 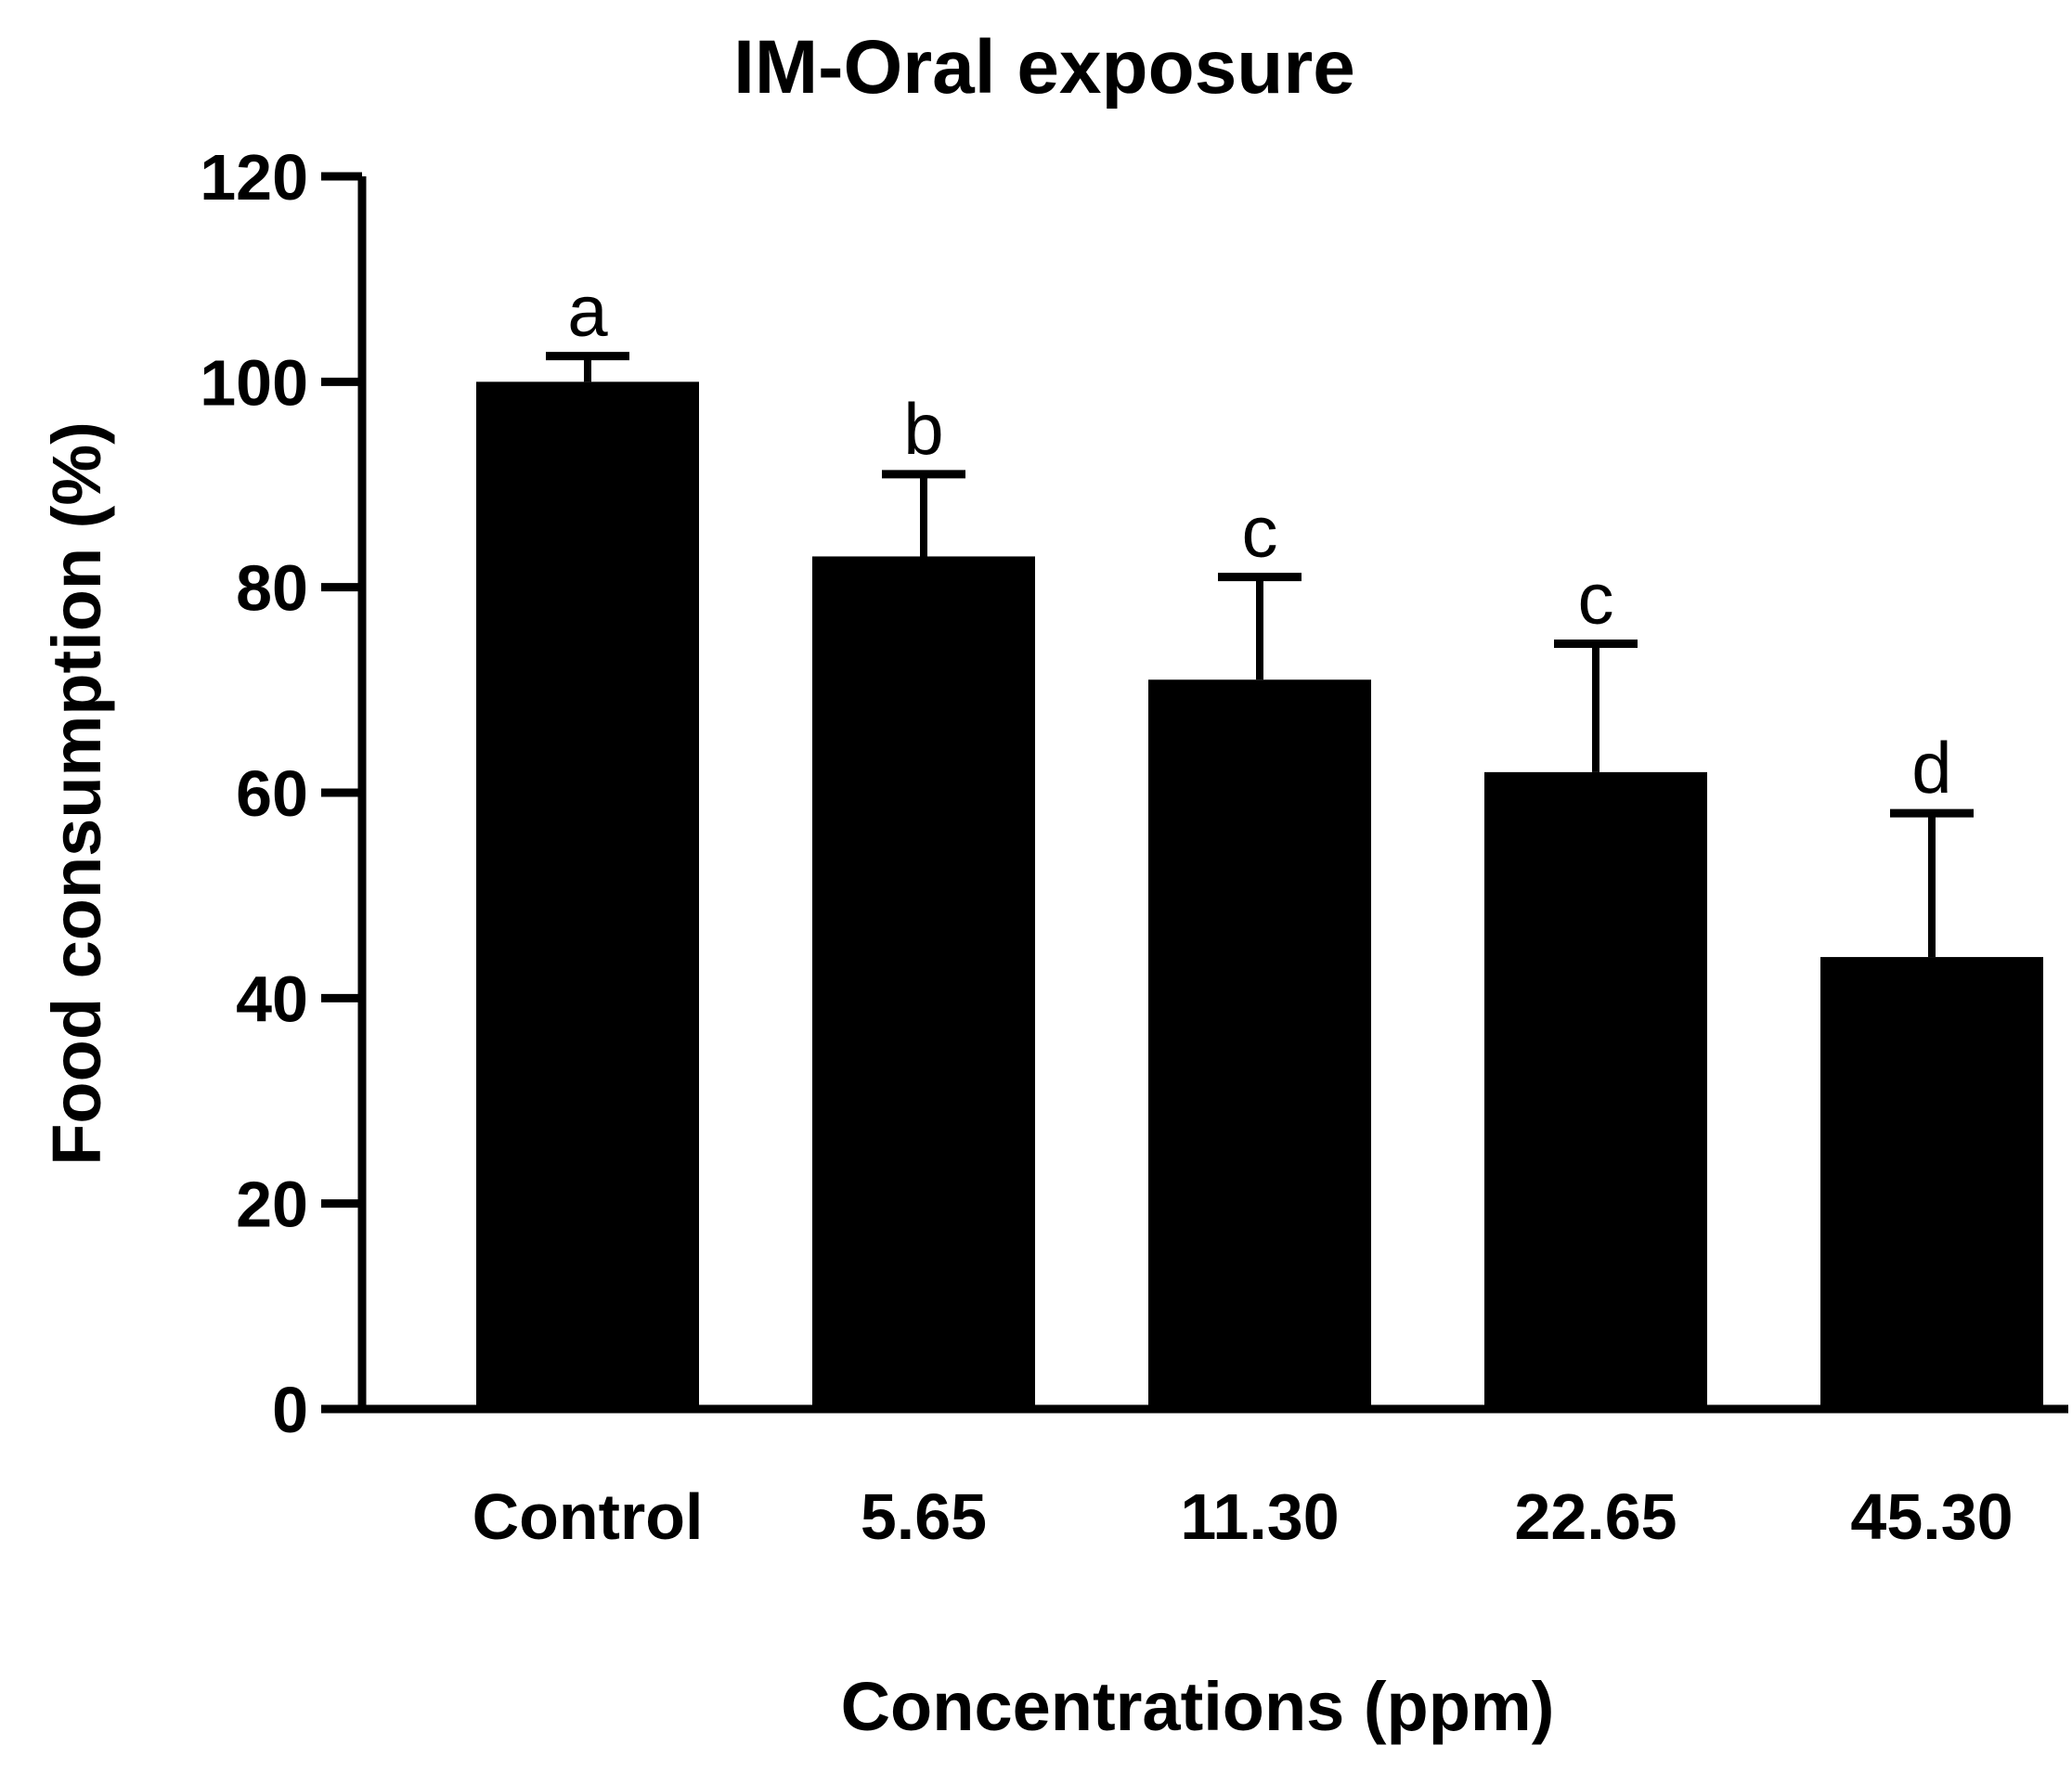 I want to click on significance-label: b, so click(x=923, y=429).